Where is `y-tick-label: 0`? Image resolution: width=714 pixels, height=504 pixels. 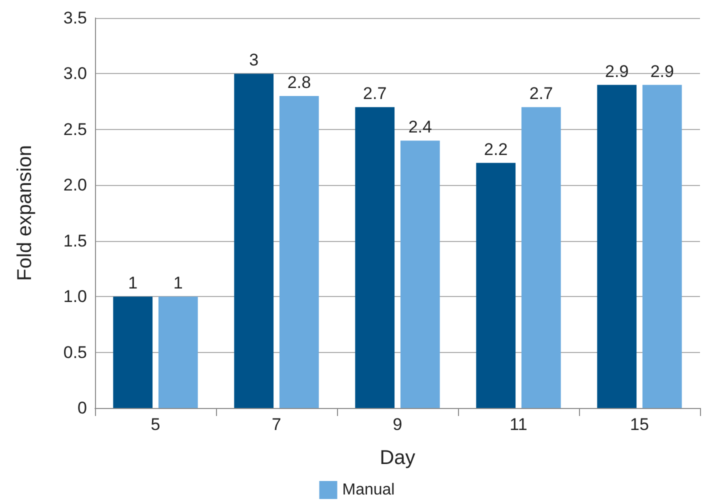 y-tick-label: 0 is located at coordinates (82, 408).